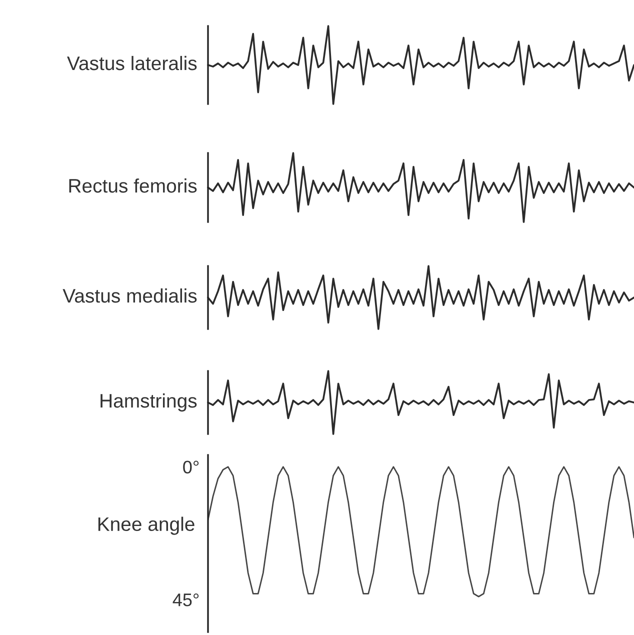 This screenshot has width=634, height=635. Describe the element at coordinates (146, 525) in the screenshot. I see `y-axis-title: Knee angle` at that location.